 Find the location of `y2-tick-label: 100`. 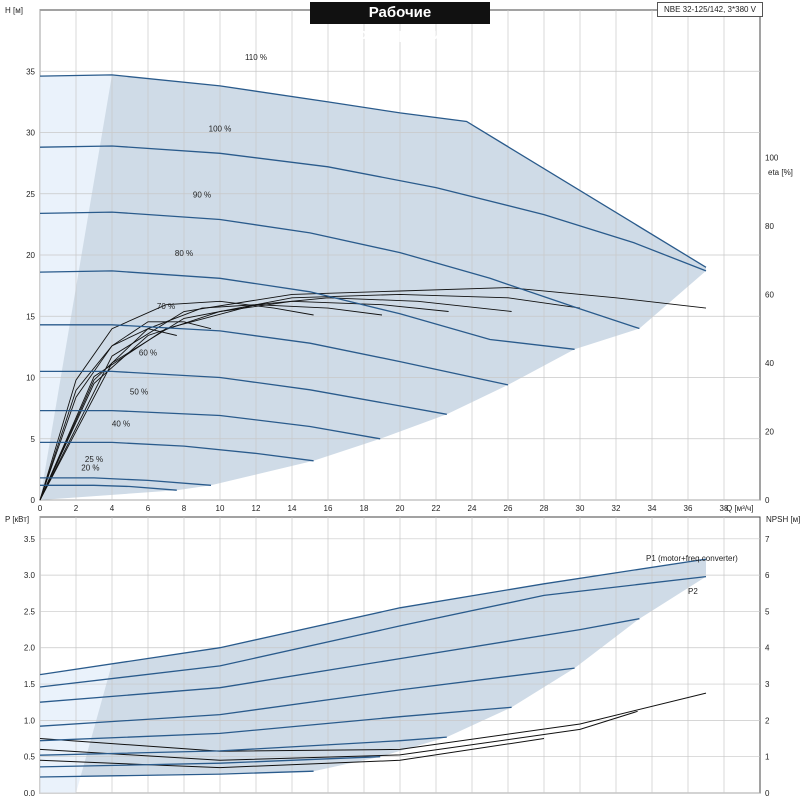

y2-tick-label: 100 is located at coordinates (772, 157).